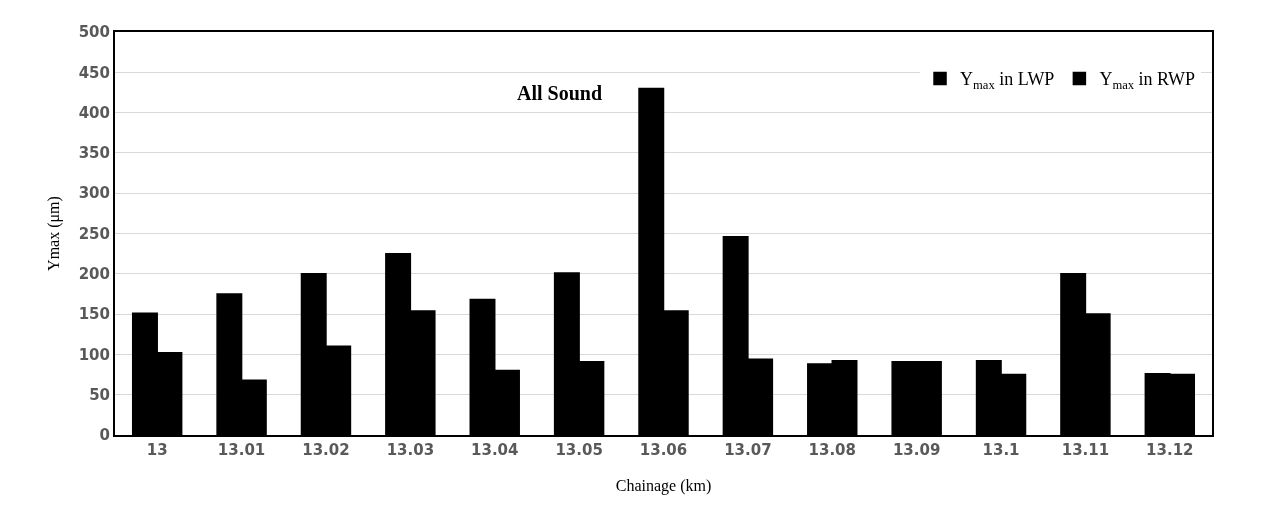 The width and height of the screenshot is (1287, 515). I want to click on legend-label: Y$_{max}$ in RWP, so click(1147, 81).